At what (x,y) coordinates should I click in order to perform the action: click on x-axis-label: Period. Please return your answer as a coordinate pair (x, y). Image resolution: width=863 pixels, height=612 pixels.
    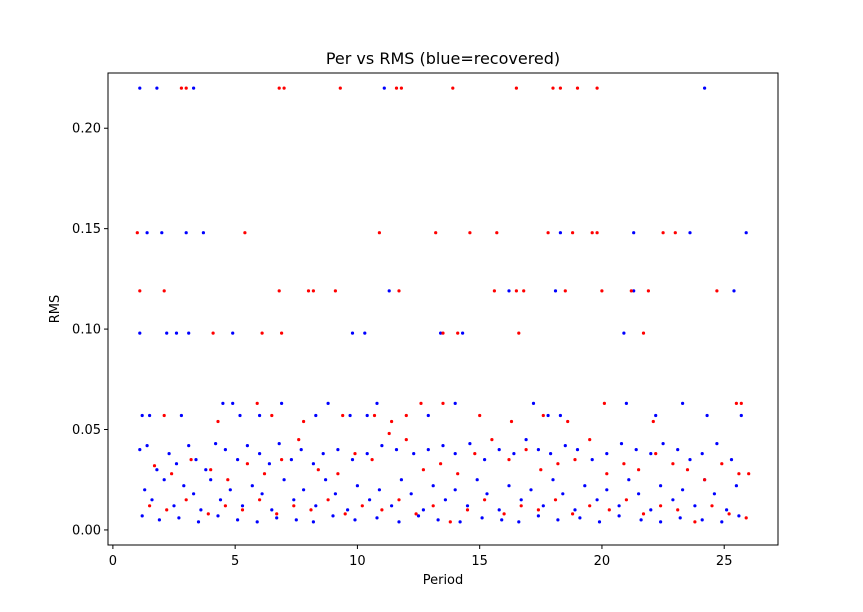
    Looking at the image, I should click on (443, 580).